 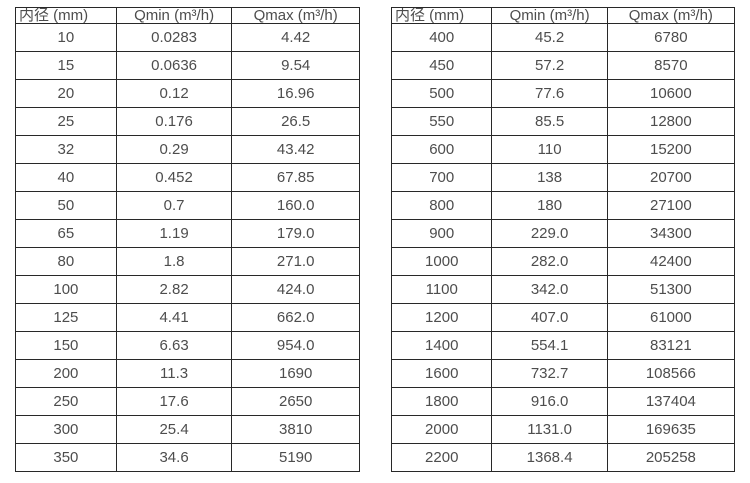 I want to click on cell-qmin: 110, so click(x=549, y=149).